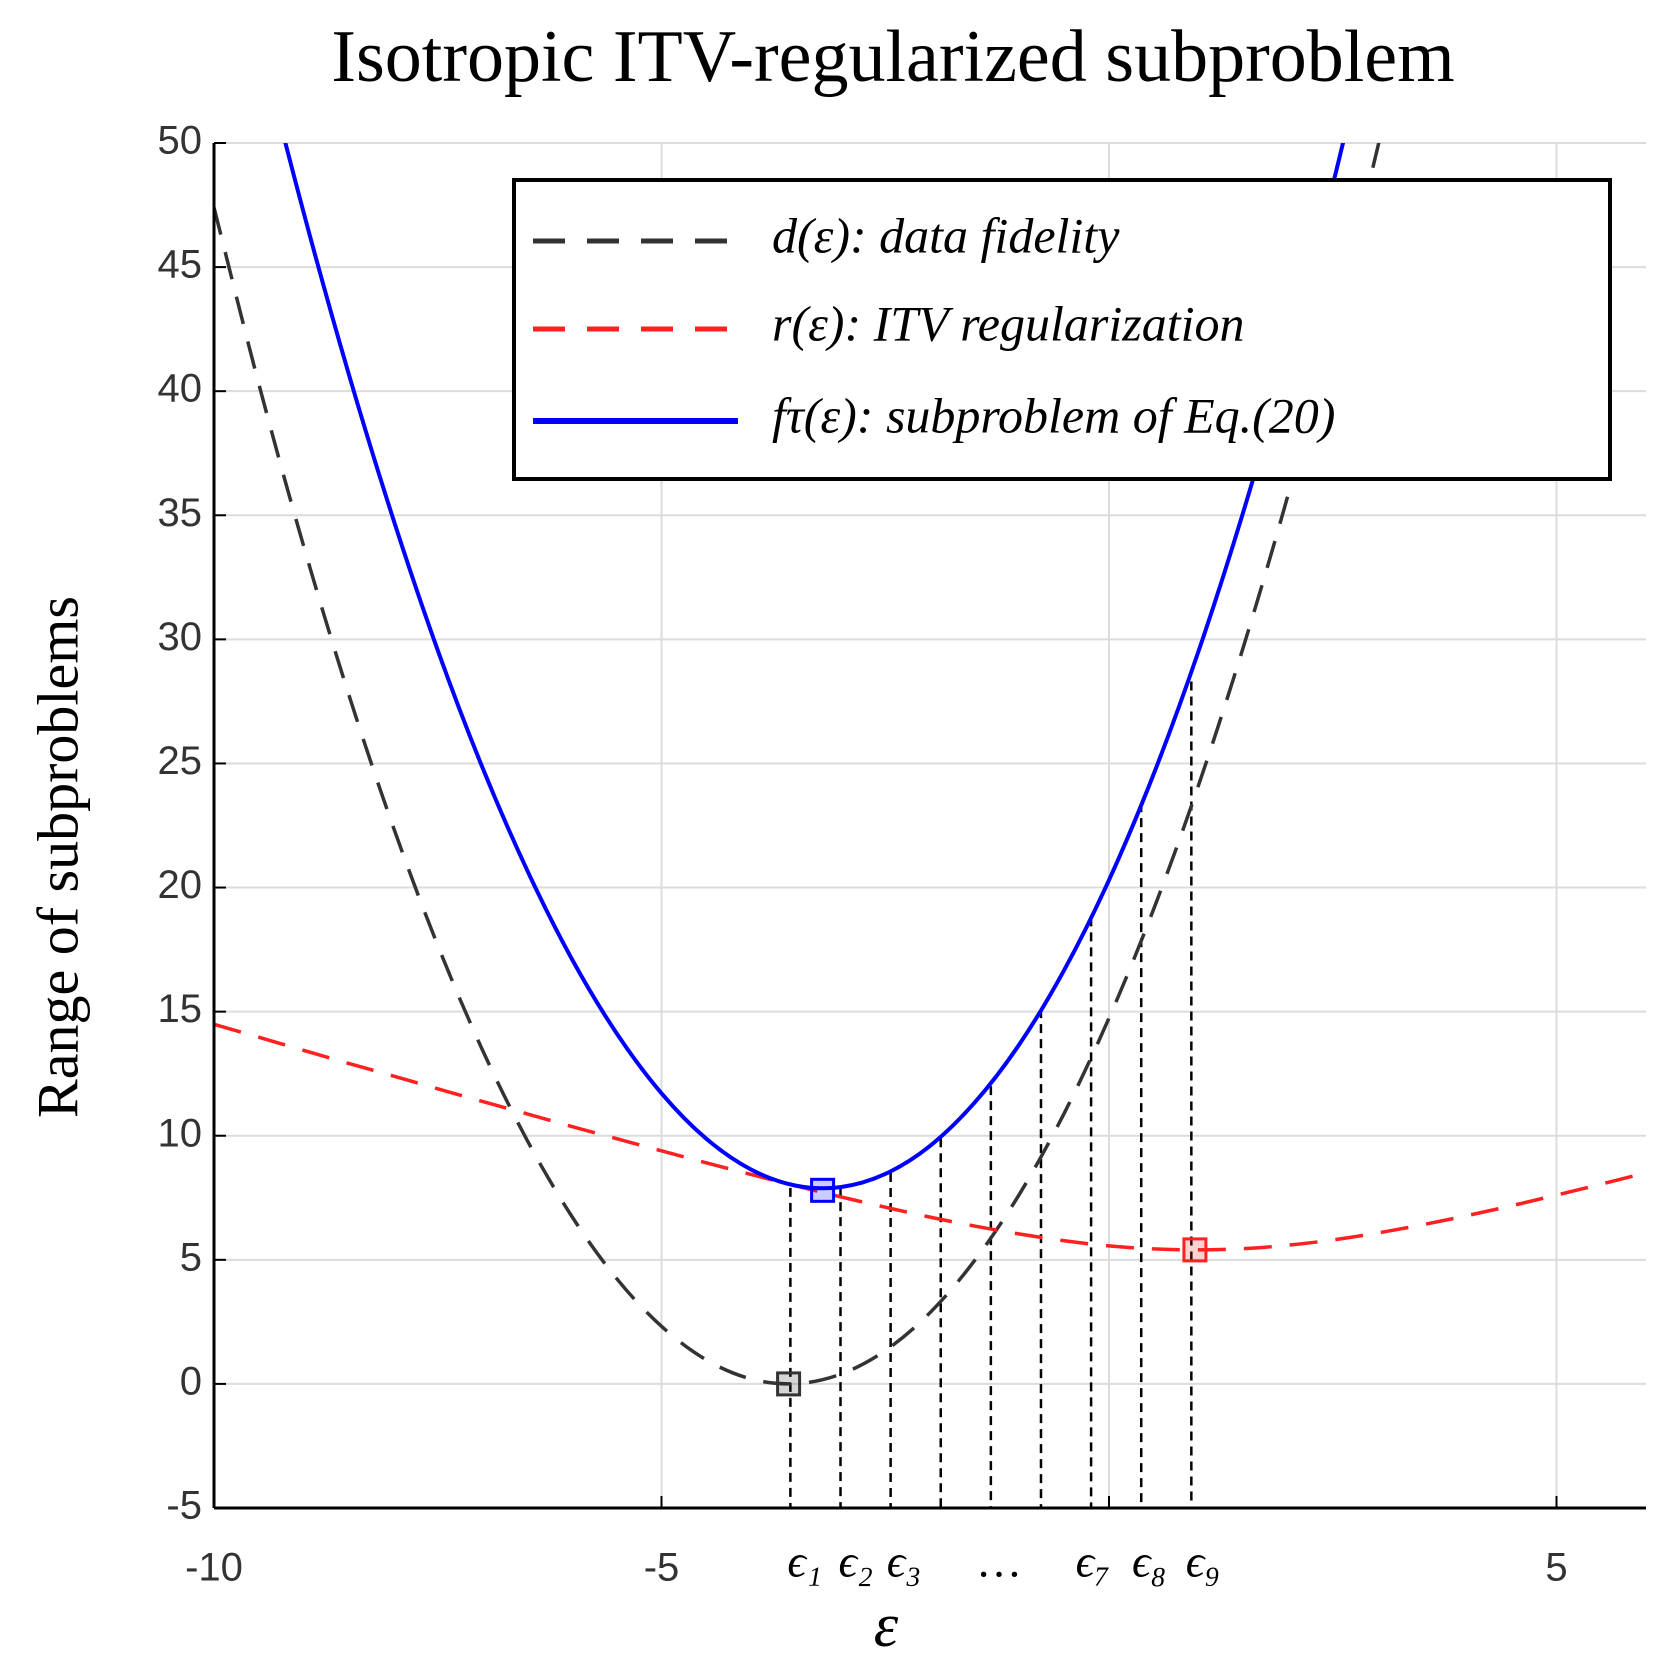  Describe the element at coordinates (57, 857) in the screenshot. I see `y-axis-label: Range of subproblems` at that location.